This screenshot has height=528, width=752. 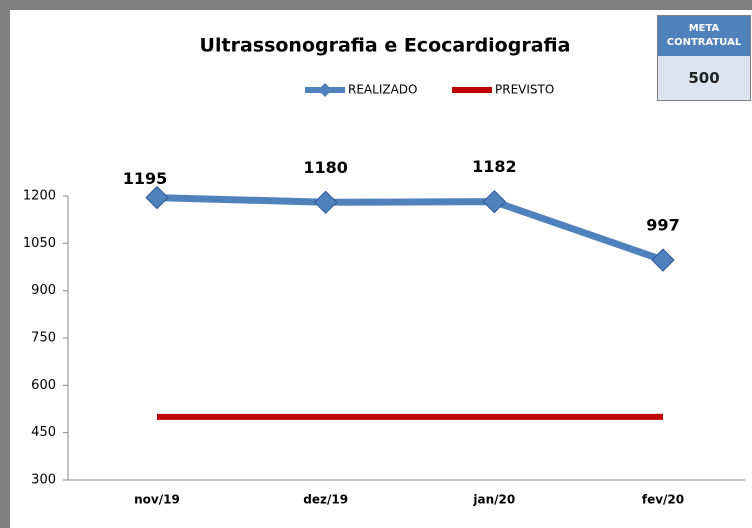 What do you see at coordinates (325, 167) in the screenshot?
I see `data-label: 1180` at bounding box center [325, 167].